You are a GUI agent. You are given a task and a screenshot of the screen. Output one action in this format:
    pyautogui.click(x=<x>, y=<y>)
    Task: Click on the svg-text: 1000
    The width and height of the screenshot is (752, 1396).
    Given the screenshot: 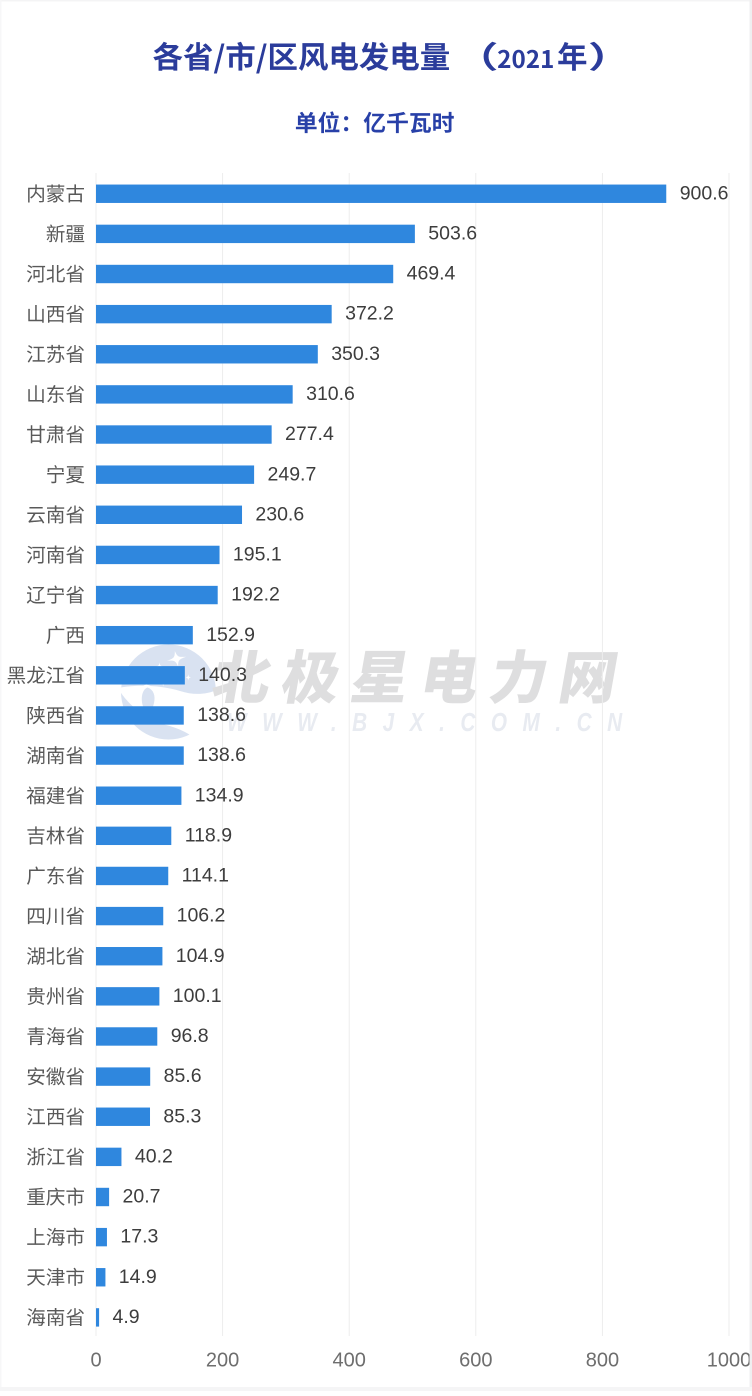 What is the action you would take?
    pyautogui.click(x=729, y=1361)
    